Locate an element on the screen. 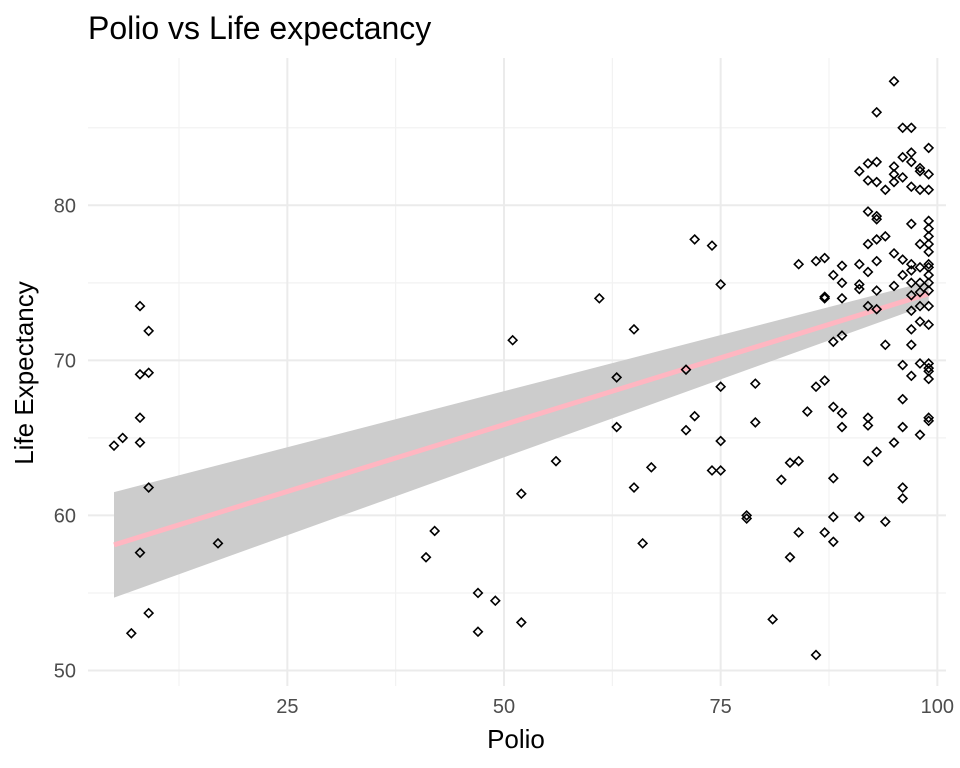 This screenshot has width=960, height=768. x-tick-label: 75 is located at coordinates (721, 707).